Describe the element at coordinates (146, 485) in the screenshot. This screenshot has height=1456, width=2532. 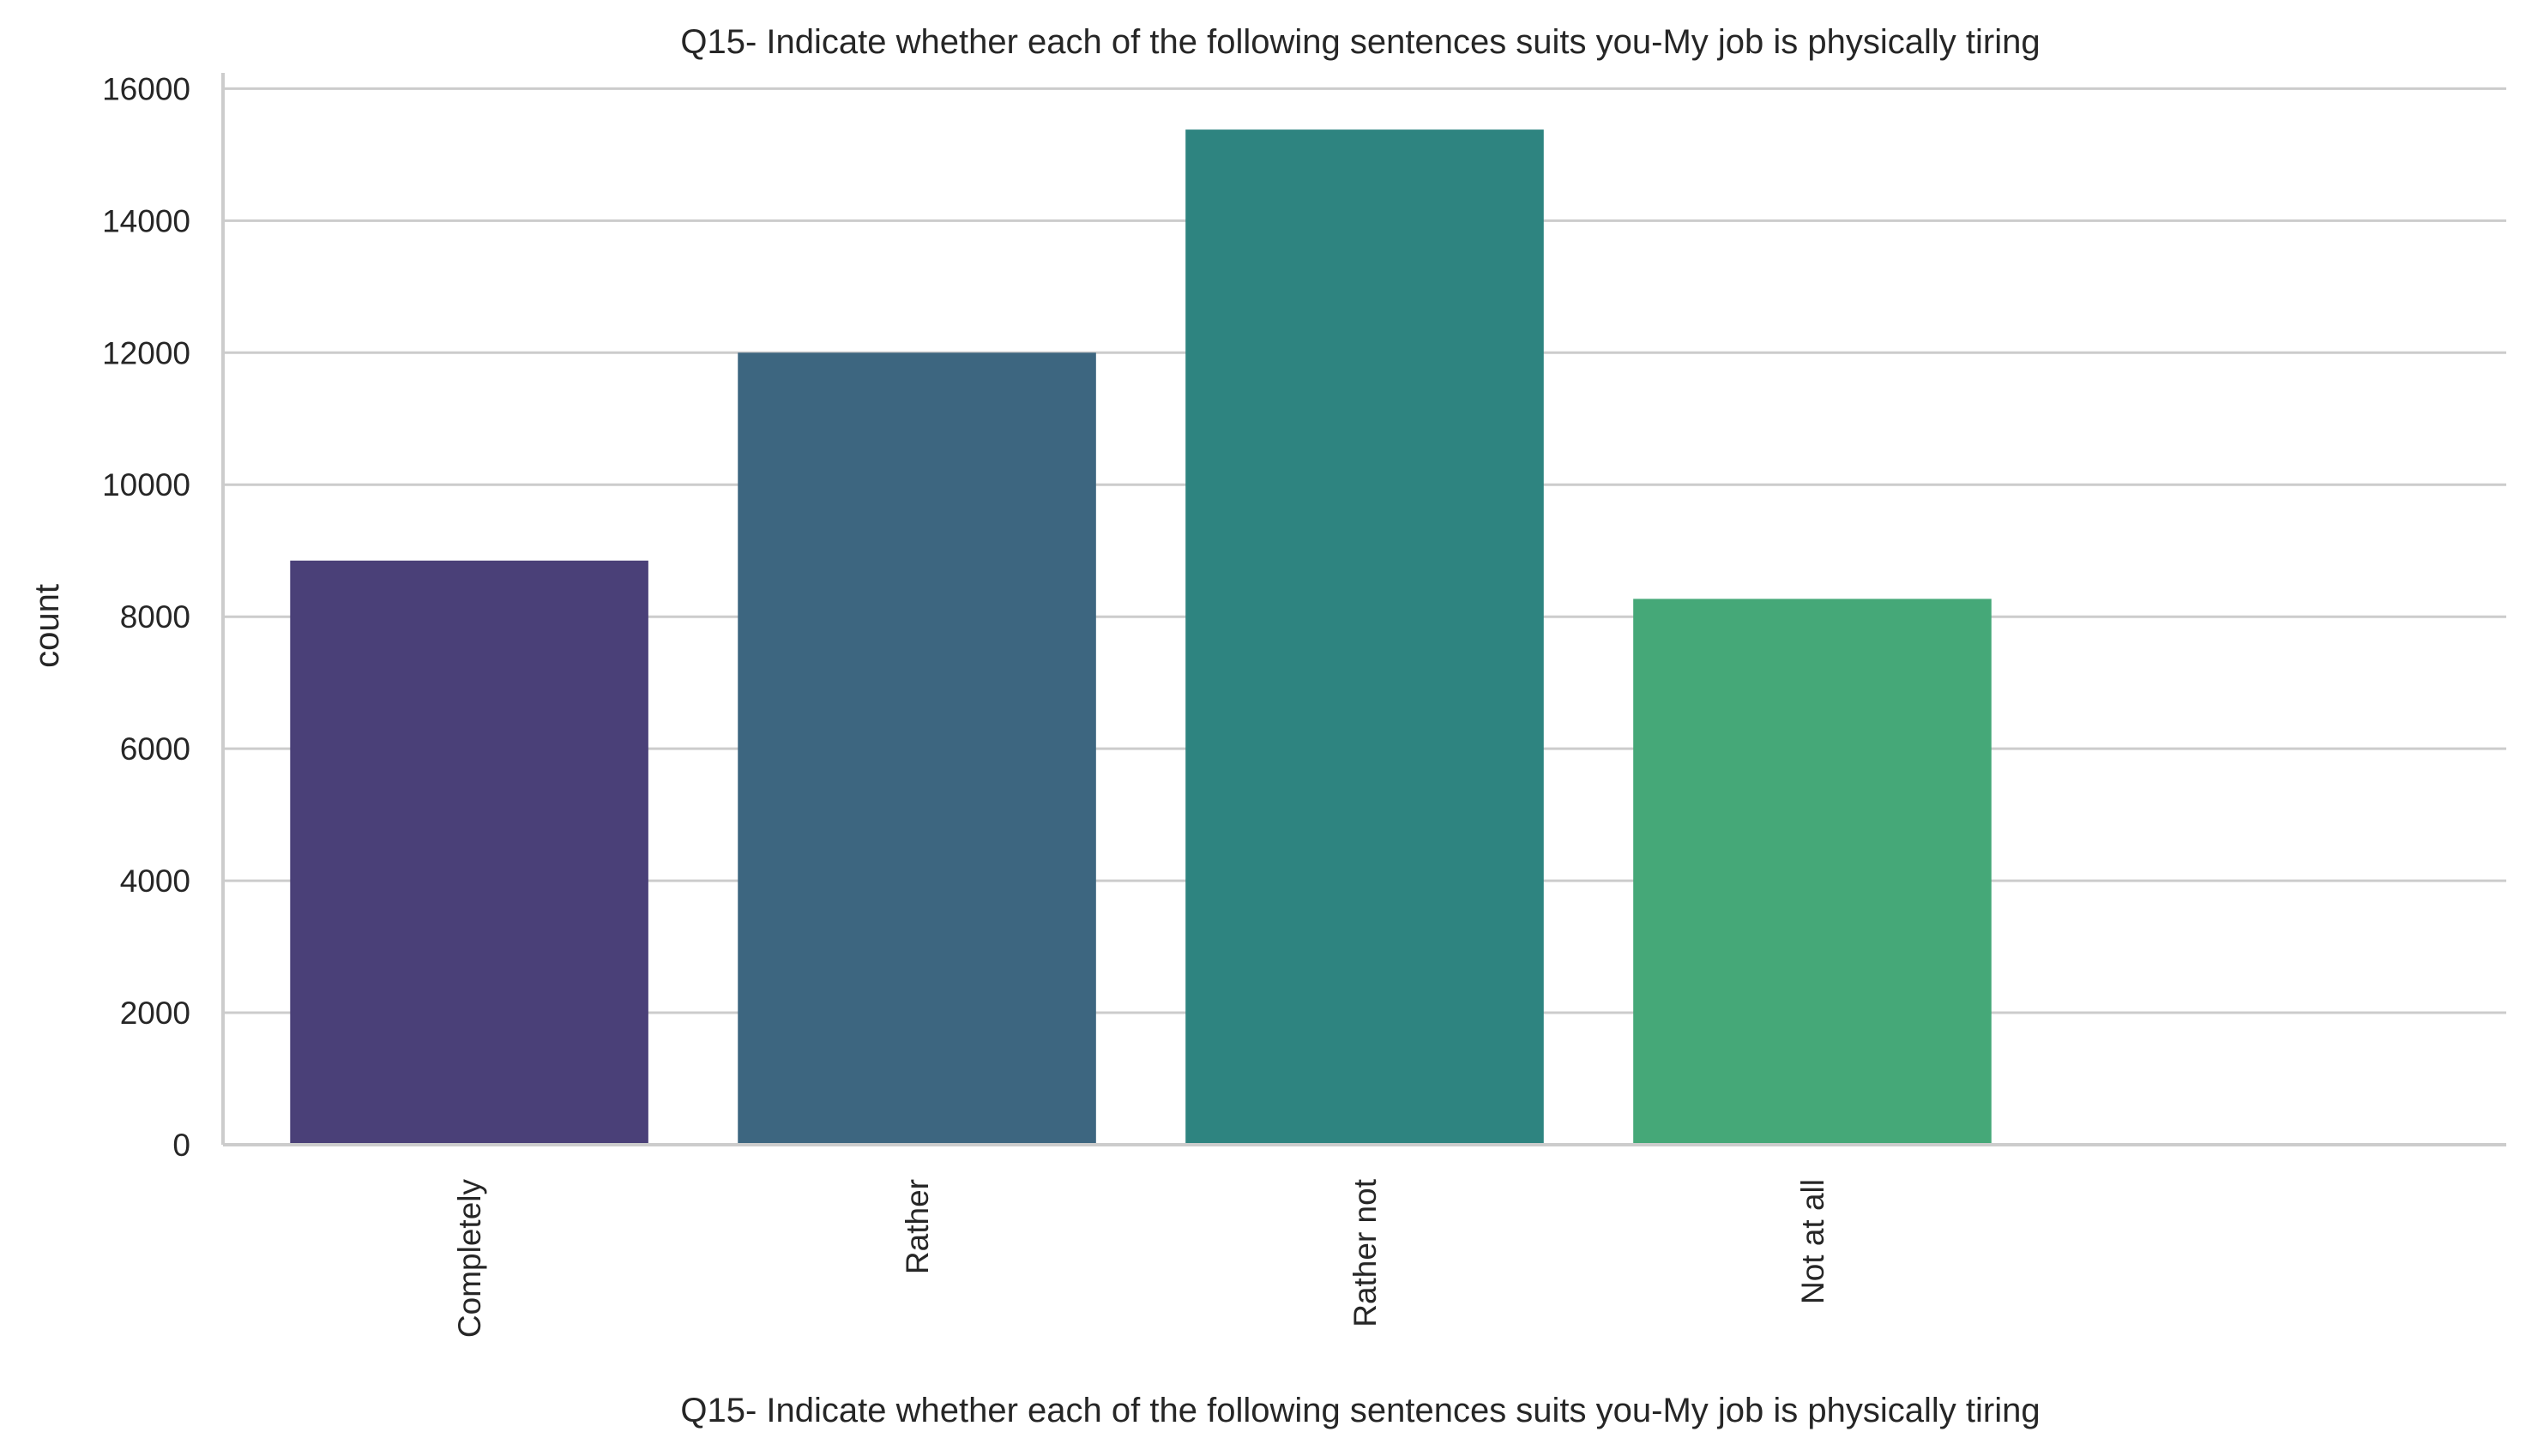
I see `y-tick-label: 10000` at that location.